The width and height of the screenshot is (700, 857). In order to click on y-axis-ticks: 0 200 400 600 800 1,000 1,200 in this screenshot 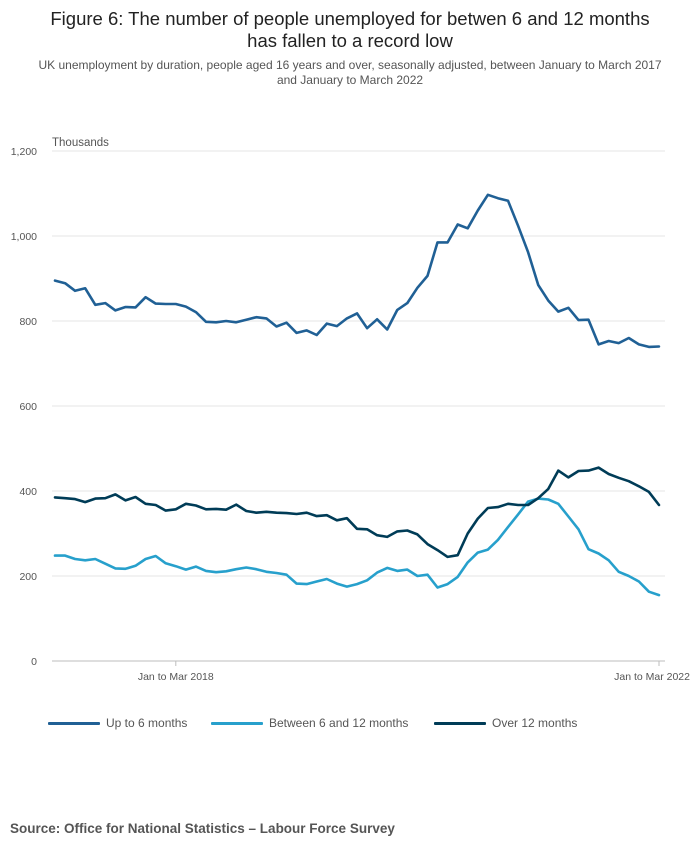, I will do `click(24, 407)`.